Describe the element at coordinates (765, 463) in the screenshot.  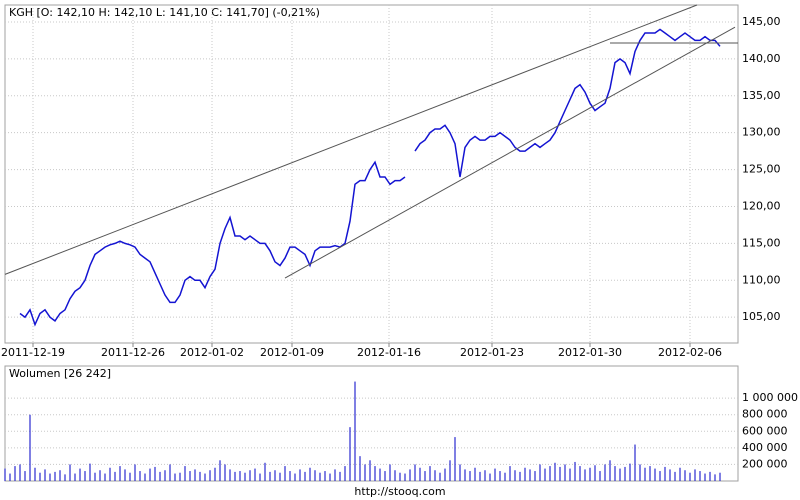
I see `y-tick-label: 200 000` at that location.